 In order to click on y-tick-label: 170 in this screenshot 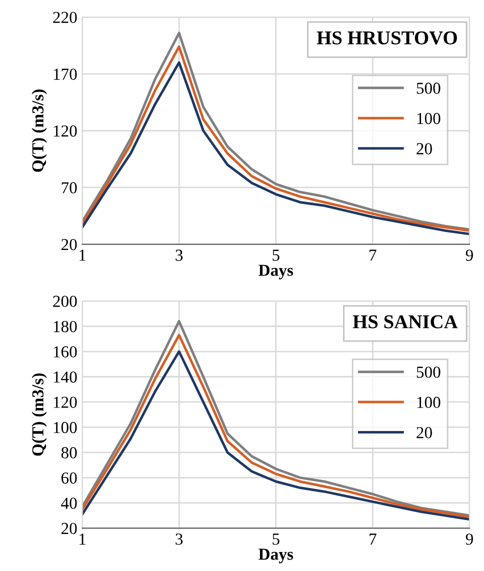, I will do `click(65, 74)`.